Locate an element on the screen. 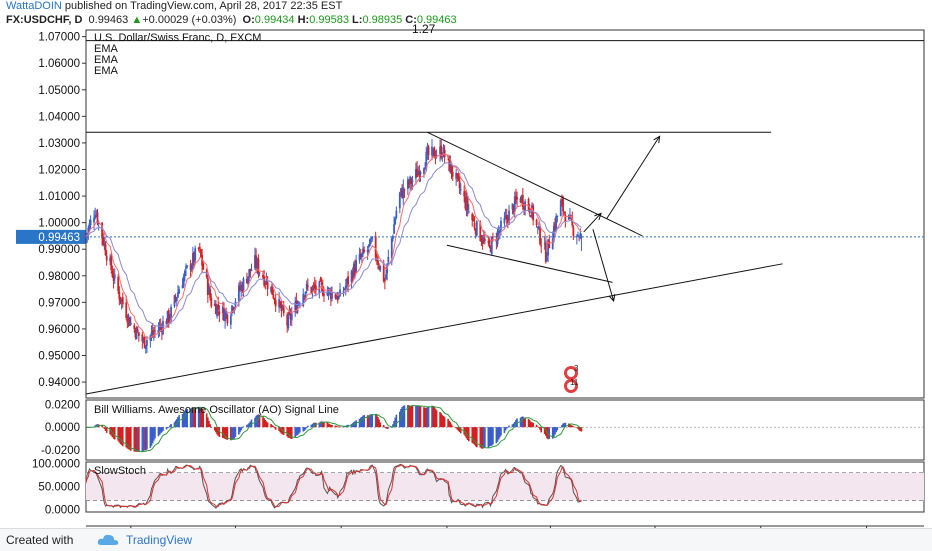 This screenshot has width=932, height=551. stoch-band-fill is located at coordinates (505, 486).